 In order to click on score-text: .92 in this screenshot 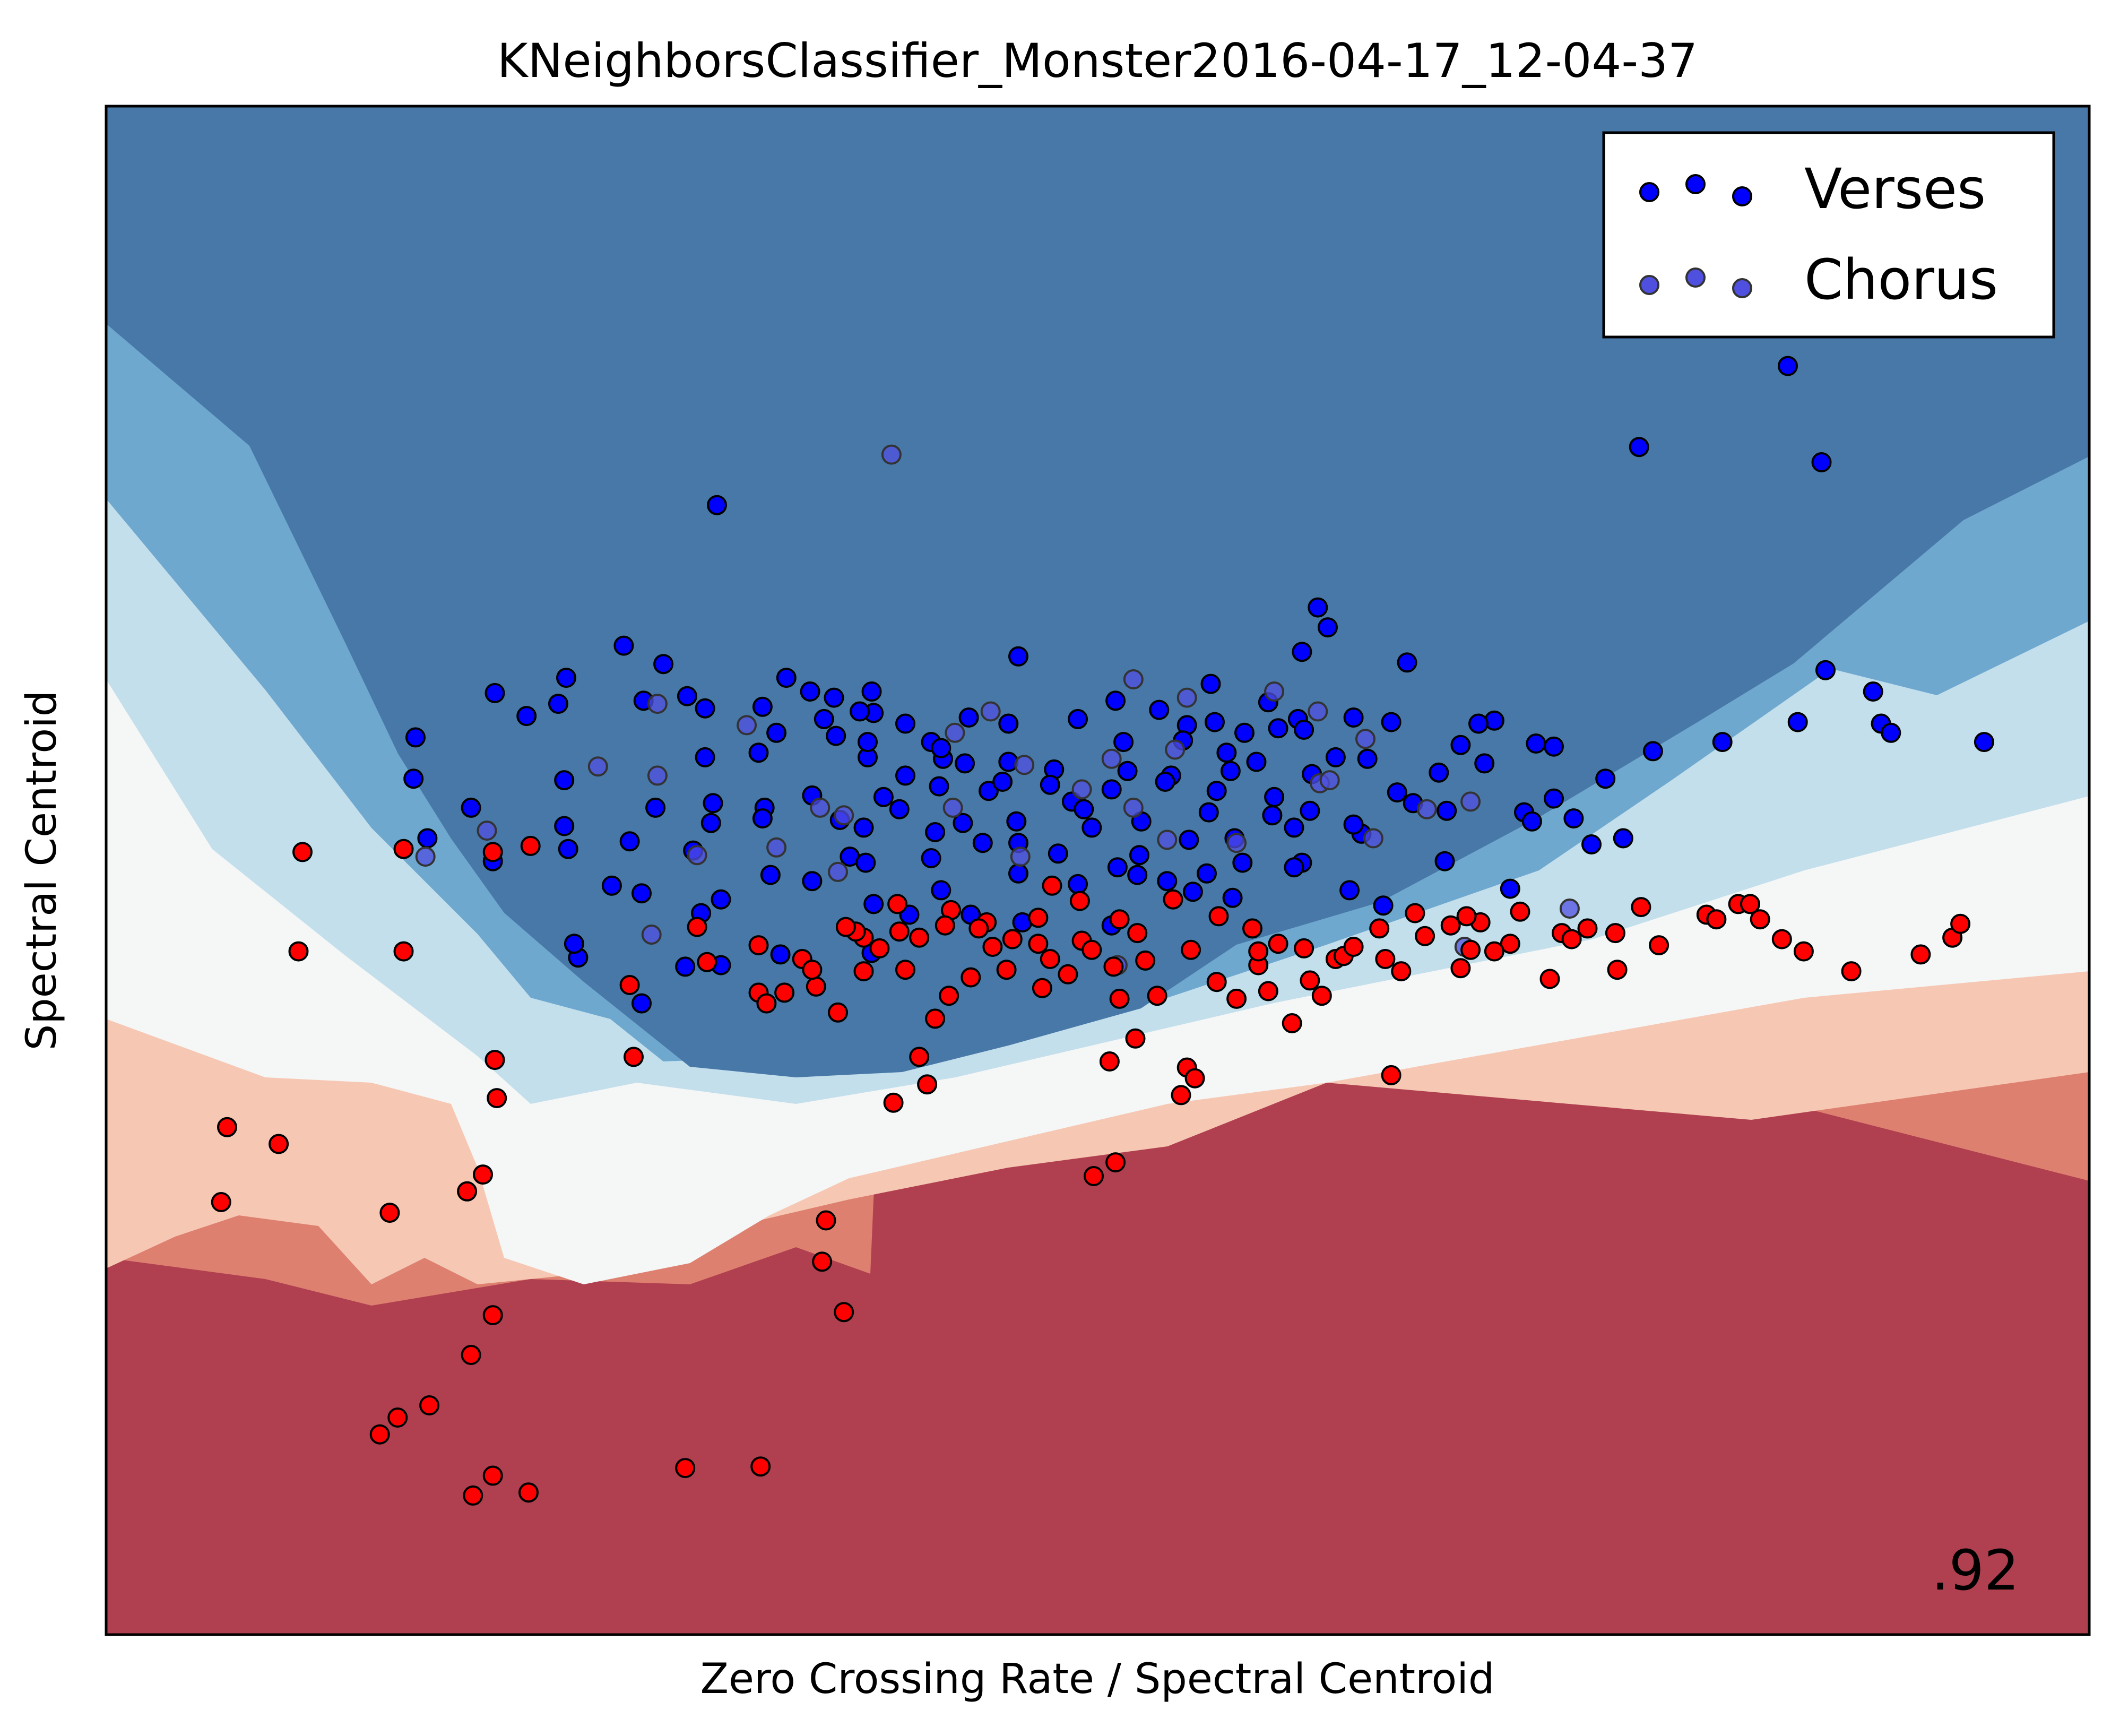, I will do `click(1976, 1570)`.